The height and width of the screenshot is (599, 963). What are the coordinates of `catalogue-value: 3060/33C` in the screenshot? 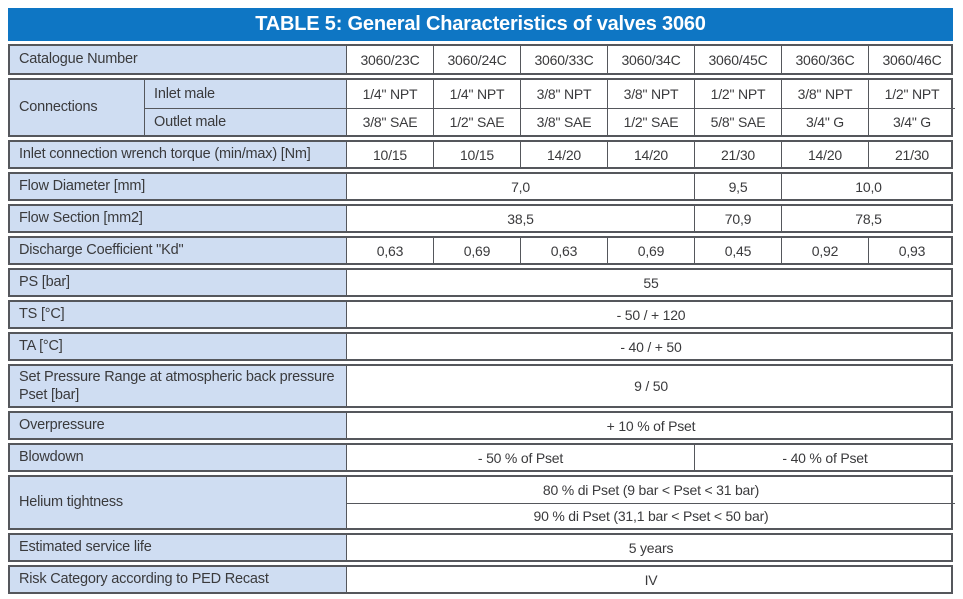 It's located at (563, 59).